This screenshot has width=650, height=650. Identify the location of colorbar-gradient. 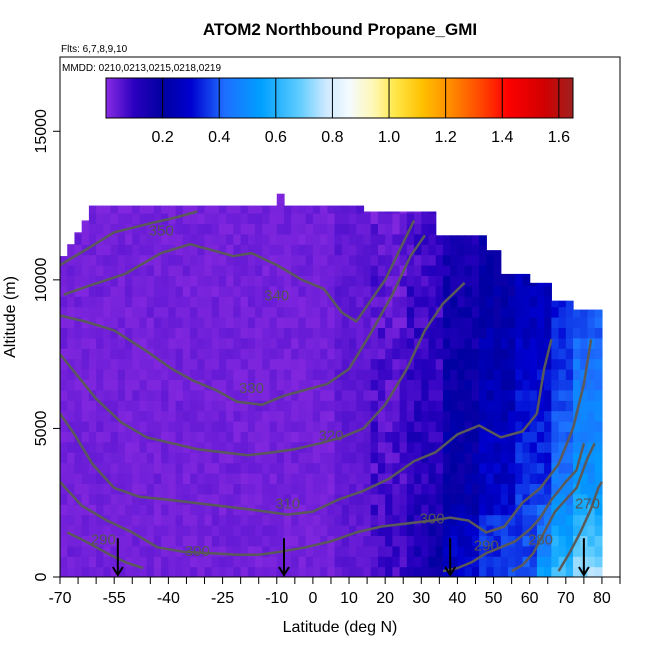
(339, 98).